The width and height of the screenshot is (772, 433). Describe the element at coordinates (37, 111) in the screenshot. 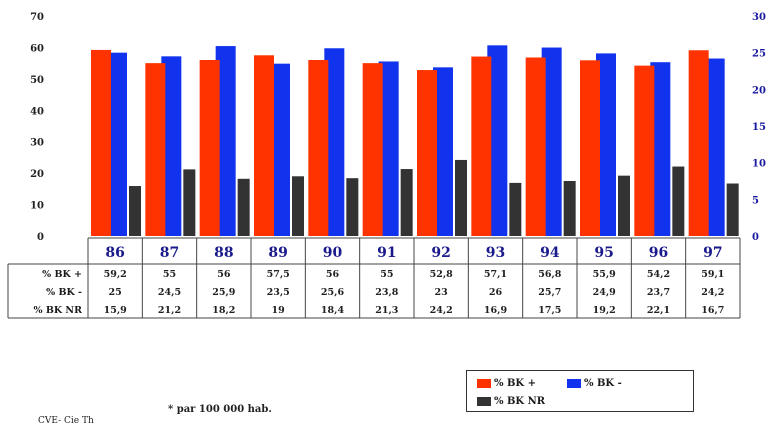

I see `left-axis-tick-40: 40` at that location.